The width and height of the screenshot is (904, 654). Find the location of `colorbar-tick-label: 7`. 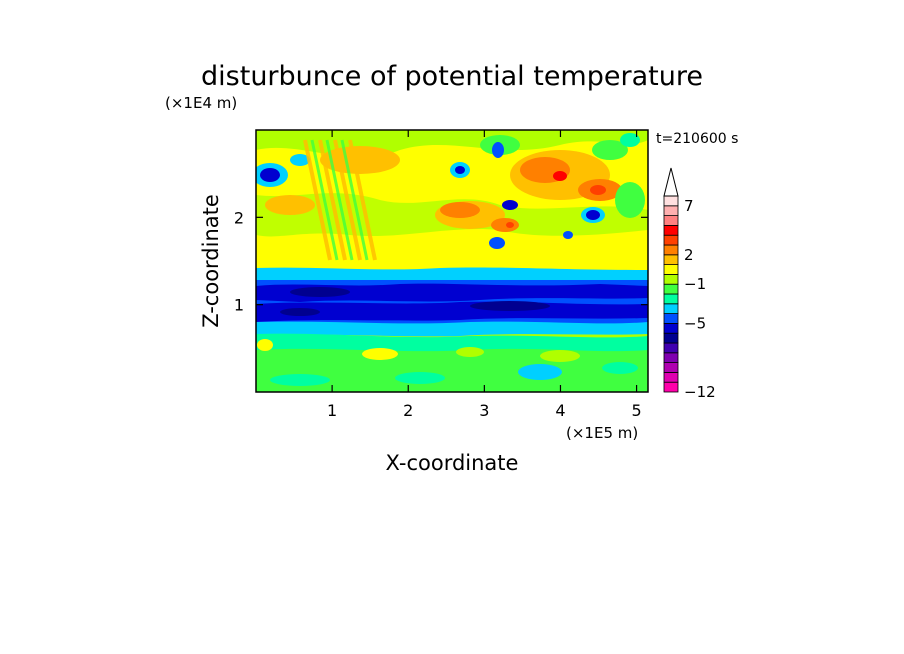

colorbar-tick-label: 7 is located at coordinates (689, 206).